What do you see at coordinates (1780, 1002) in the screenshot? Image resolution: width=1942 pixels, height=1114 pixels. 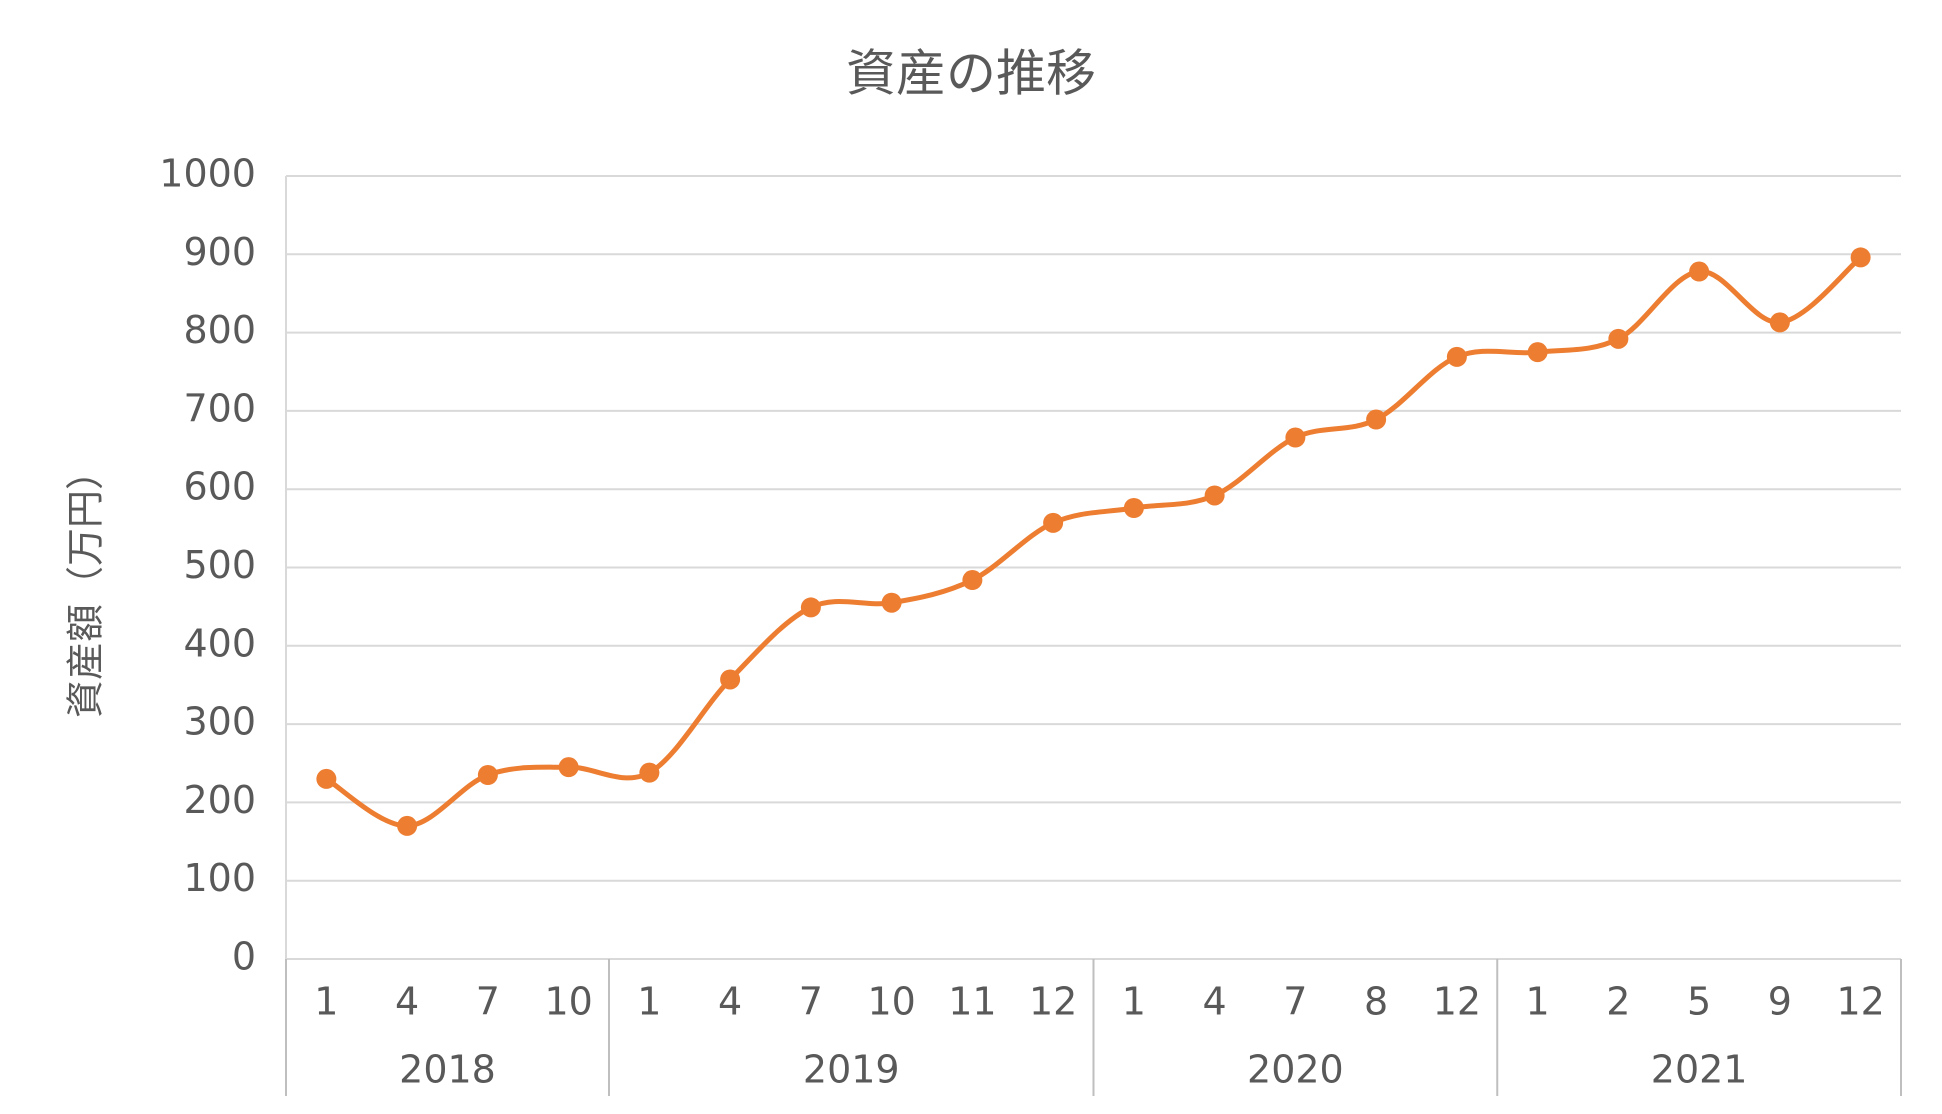 I see `x-tick-label: 9` at bounding box center [1780, 1002].